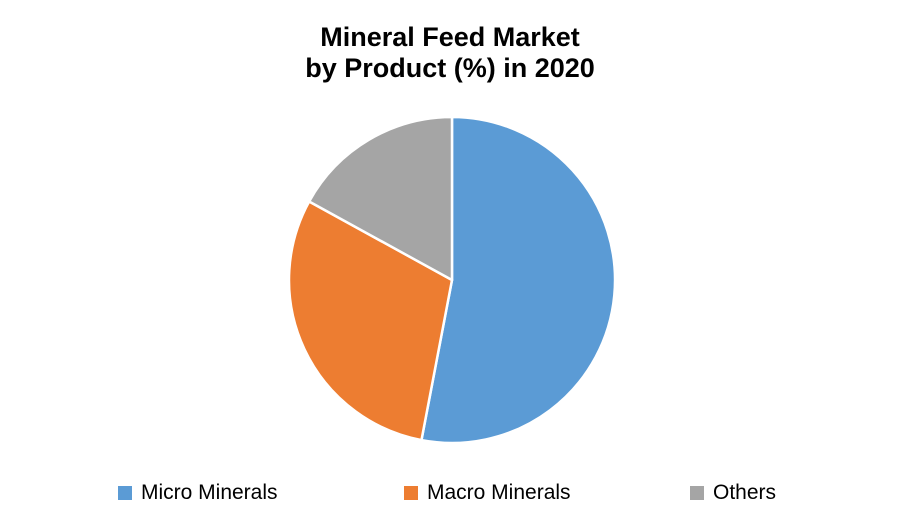  What do you see at coordinates (499, 492) in the screenshot?
I see `legend-label-macro-minerals: Macro Minerals` at bounding box center [499, 492].